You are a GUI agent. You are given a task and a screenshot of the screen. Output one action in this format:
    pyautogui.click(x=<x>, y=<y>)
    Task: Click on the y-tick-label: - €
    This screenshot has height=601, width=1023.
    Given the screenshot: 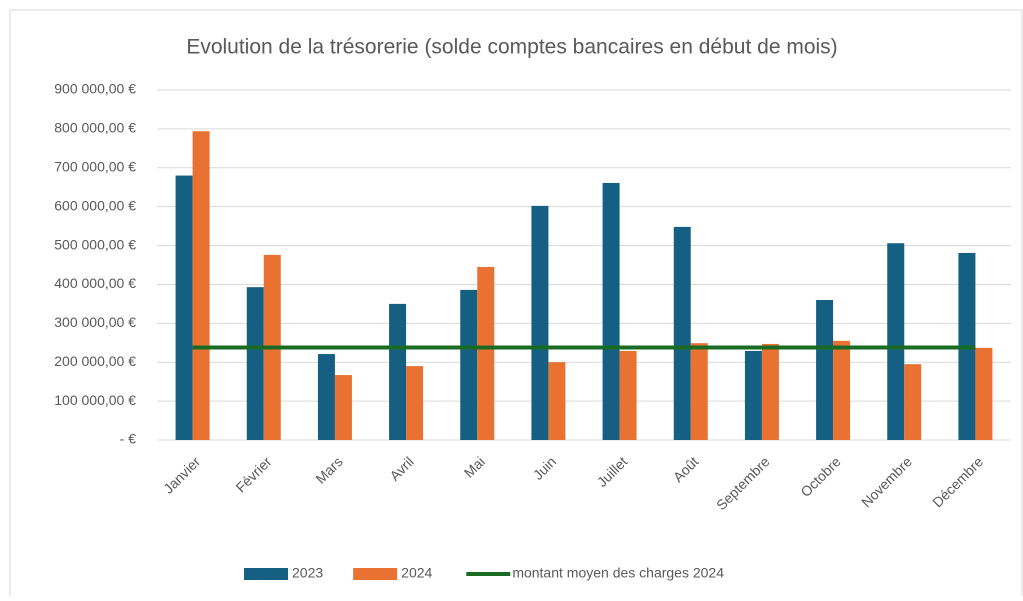 What is the action you would take?
    pyautogui.click(x=128, y=439)
    